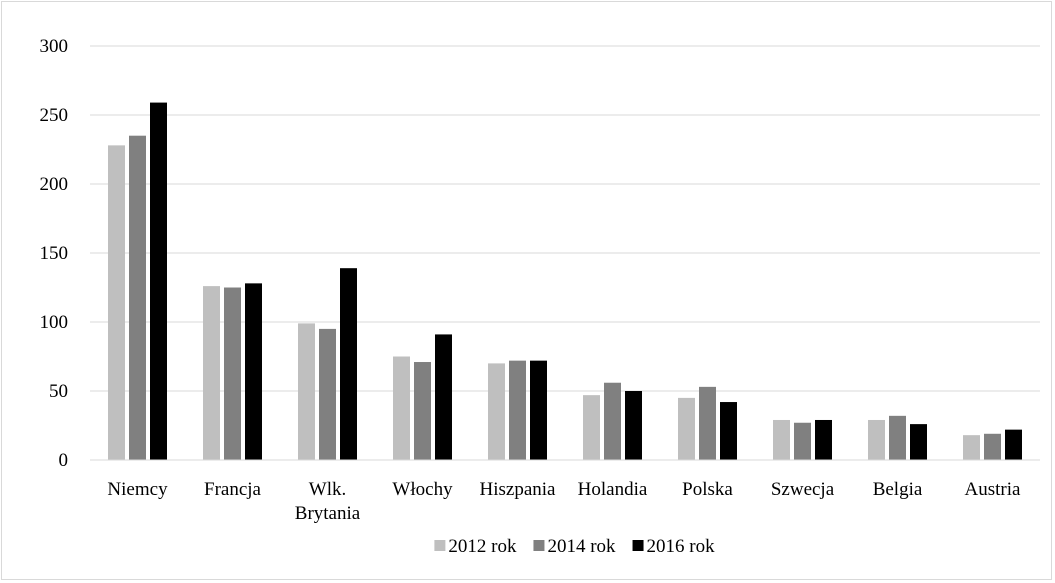 This screenshot has width=1055, height=583. I want to click on y-tick-label: 50, so click(58, 391).